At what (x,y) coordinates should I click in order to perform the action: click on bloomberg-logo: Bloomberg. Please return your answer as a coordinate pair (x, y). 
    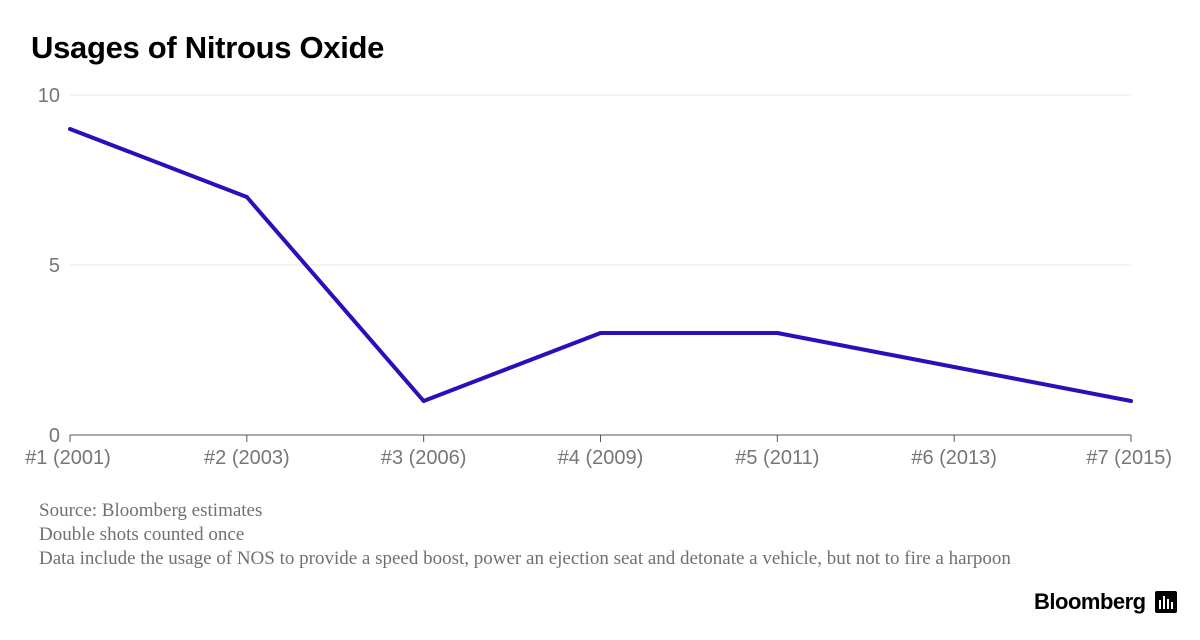
    Looking at the image, I should click on (1105, 602).